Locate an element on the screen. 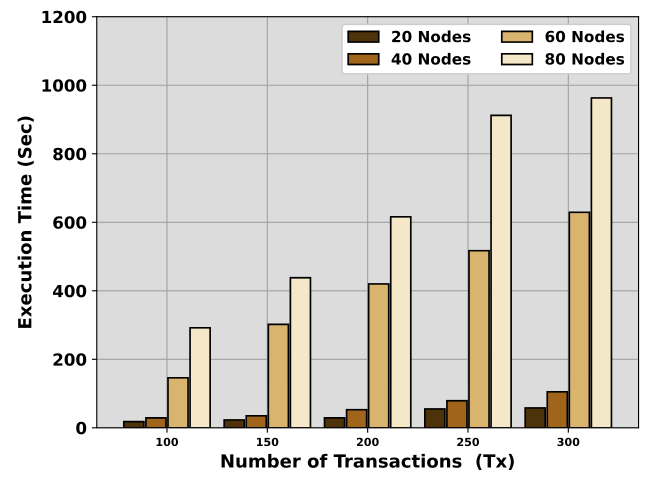 The image size is (645, 478). y-tick-label: 400 is located at coordinates (69, 291).